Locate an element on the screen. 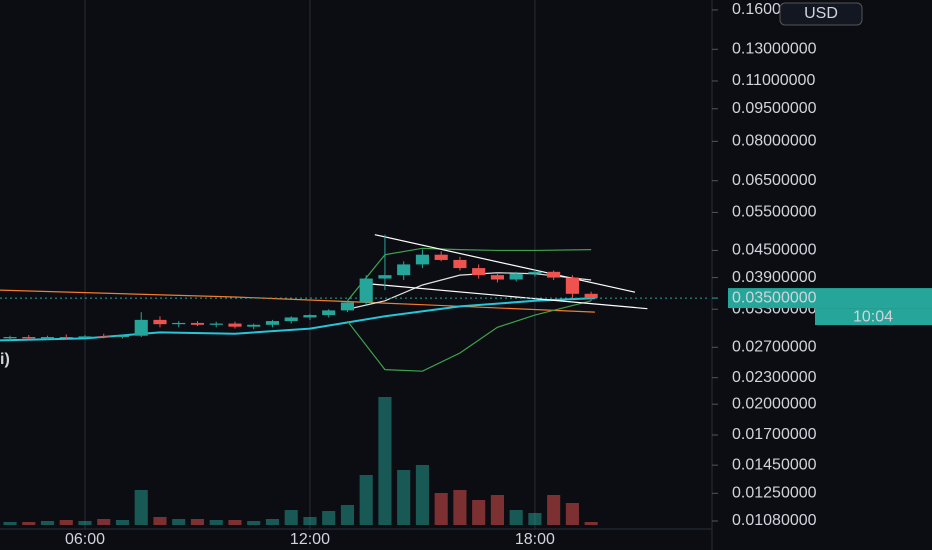 This screenshot has height=550, width=932. y-tick-label: 0.02300000 is located at coordinates (774, 377).